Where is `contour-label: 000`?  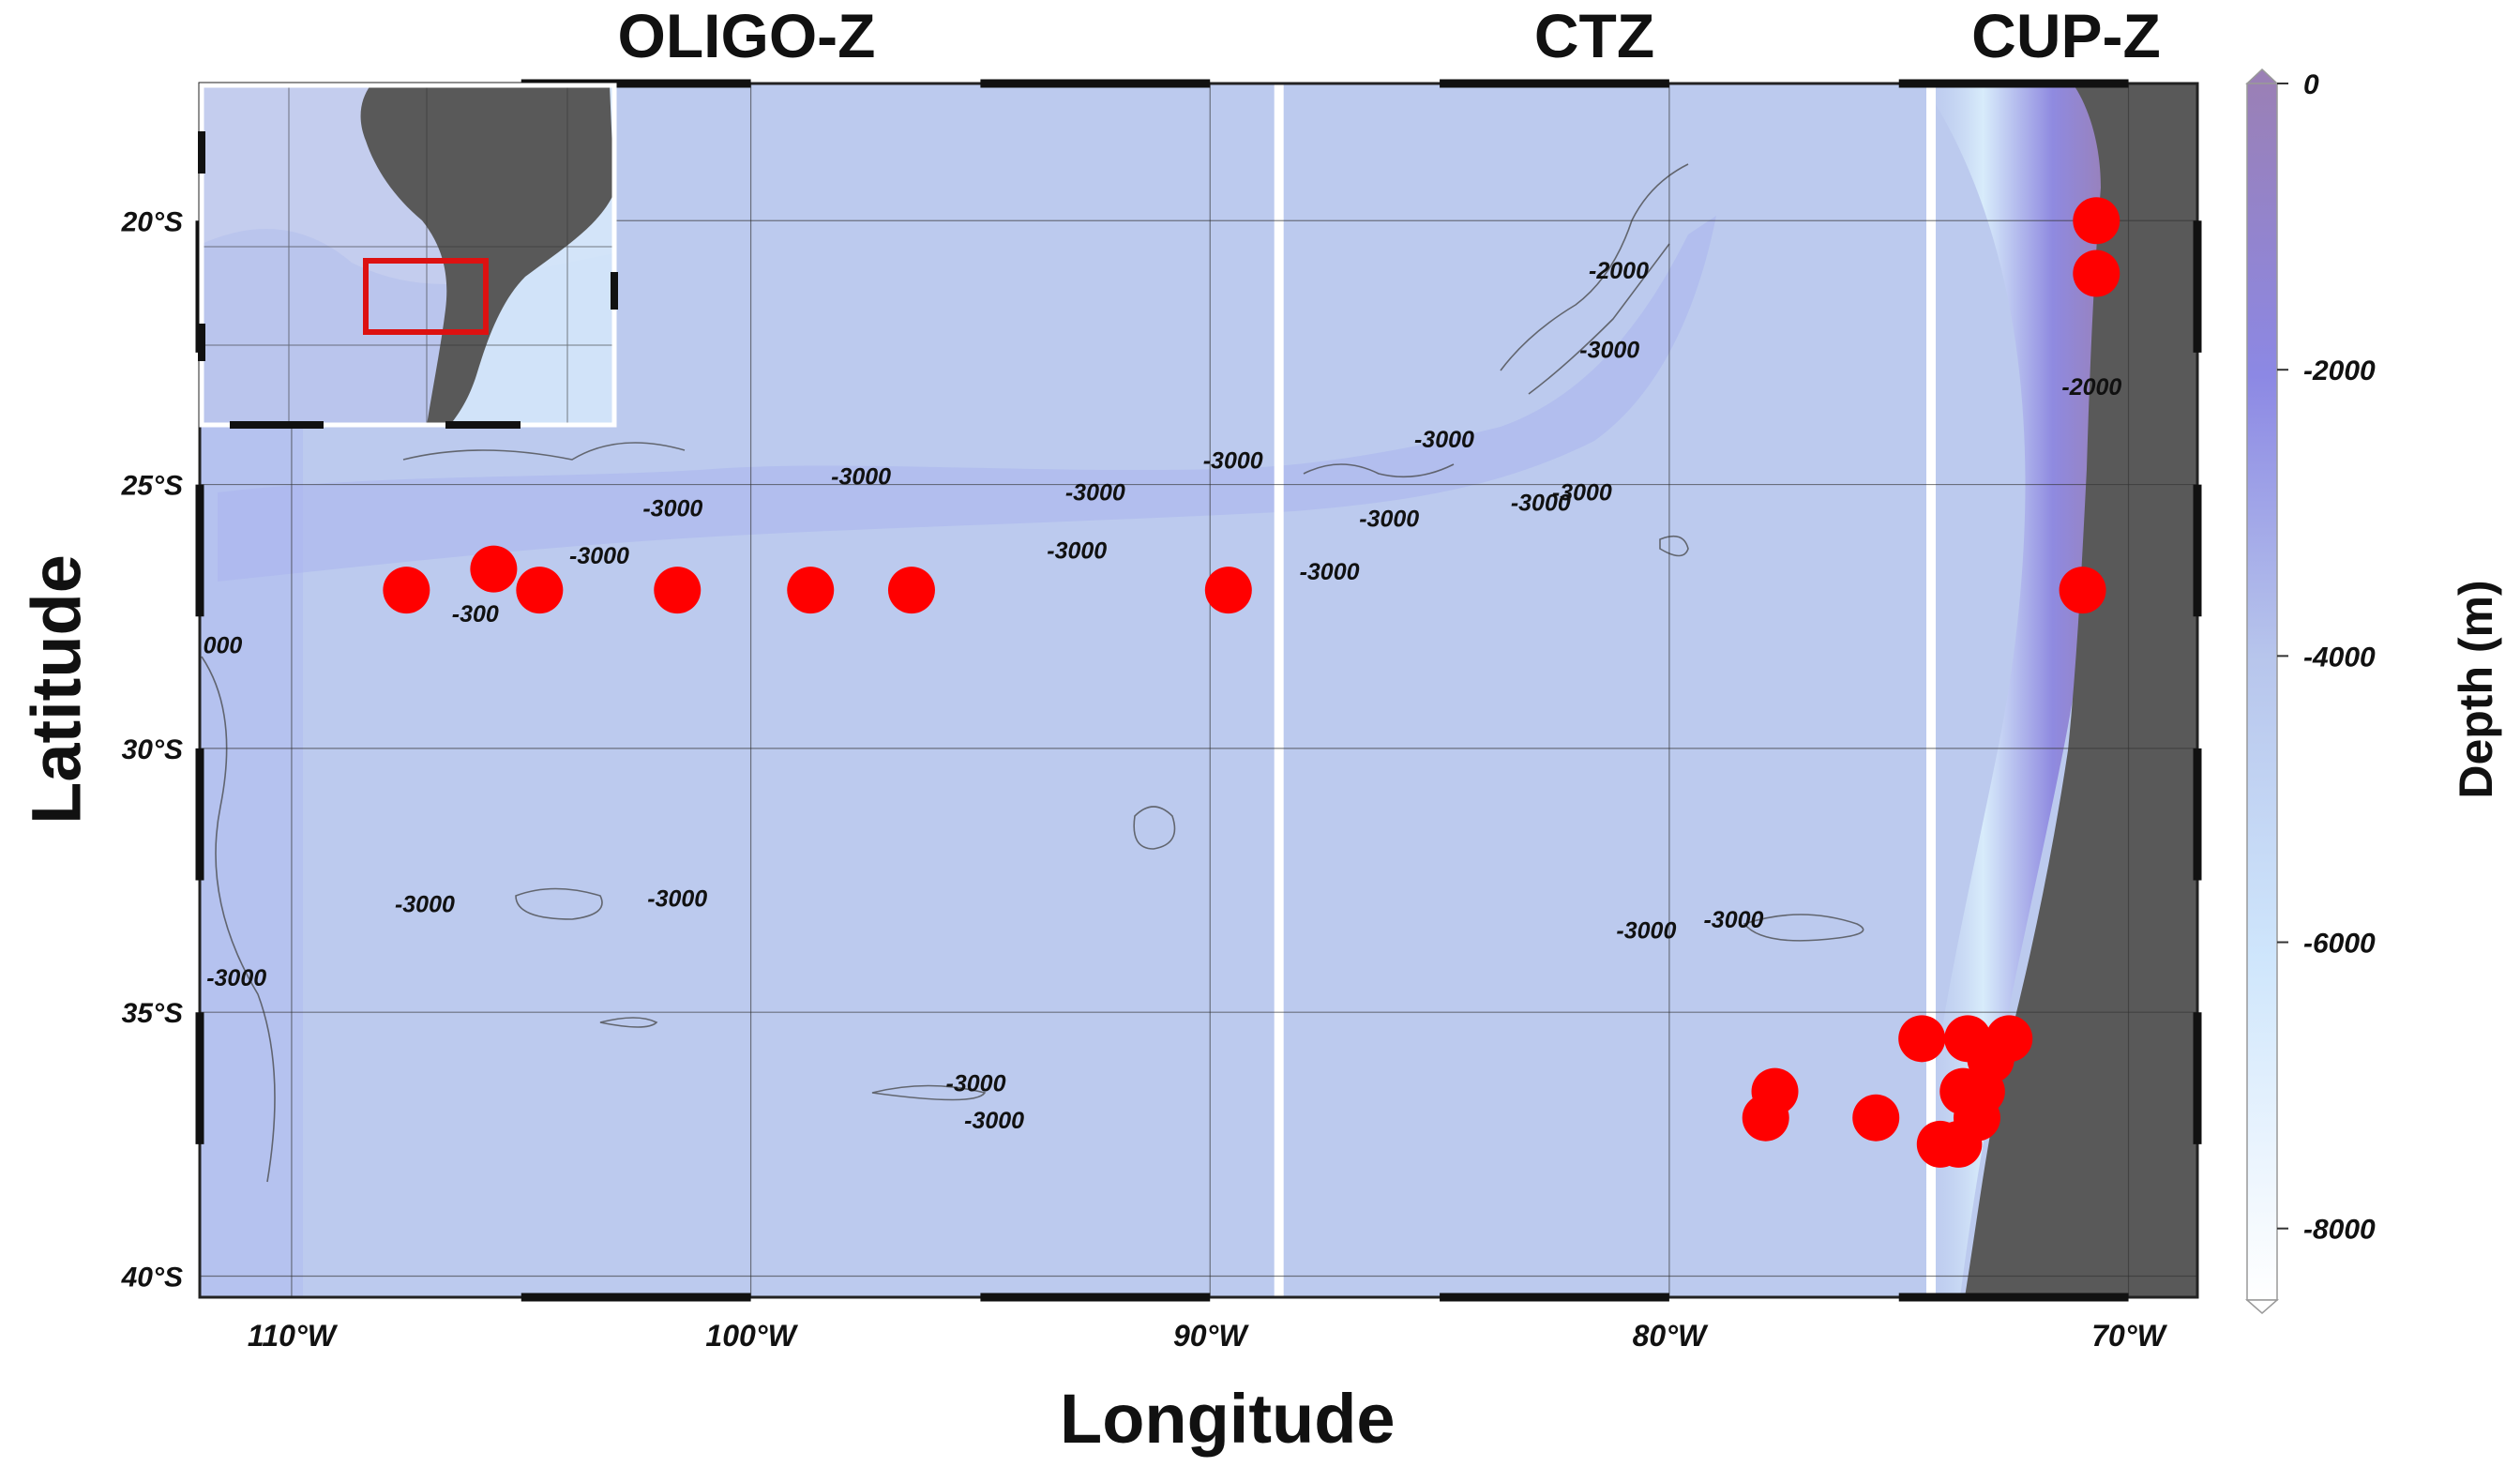 contour-label: 000 is located at coordinates (223, 646).